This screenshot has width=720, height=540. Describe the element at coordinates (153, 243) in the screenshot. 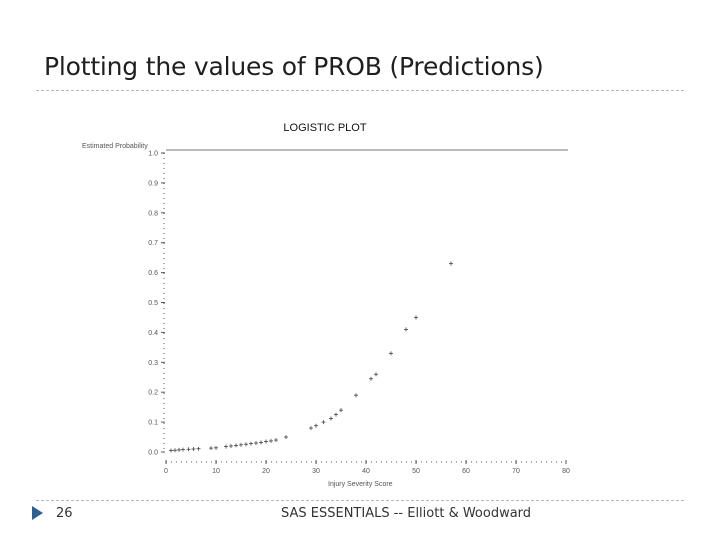

I see `y-tick-label: 0.7` at that location.